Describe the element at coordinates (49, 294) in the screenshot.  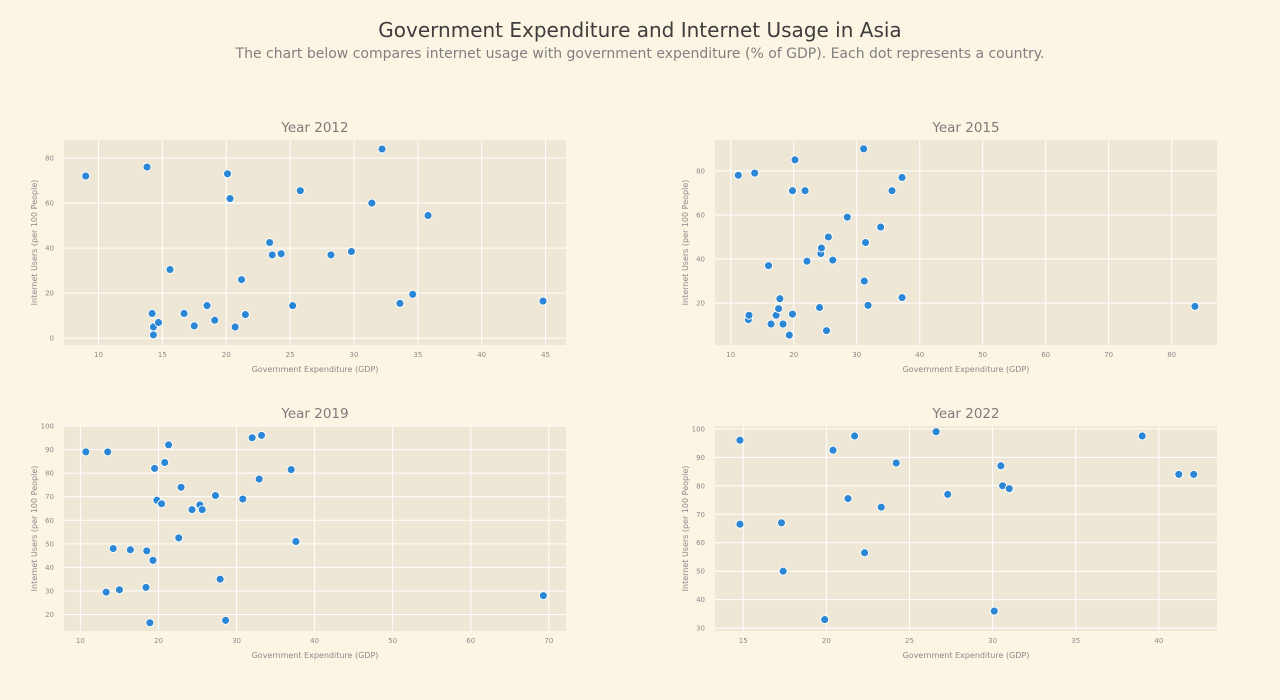
I see `y-tick-label: 20` at that location.